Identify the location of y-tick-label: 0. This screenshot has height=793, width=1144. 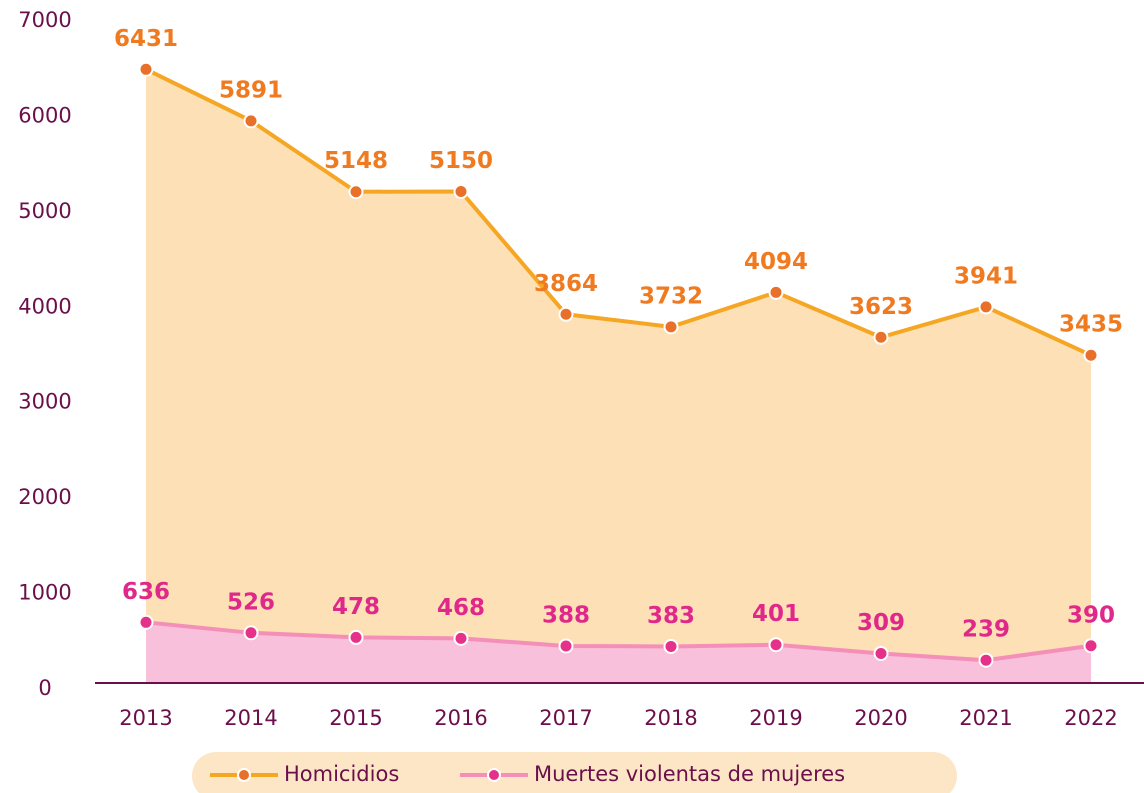
(44, 688).